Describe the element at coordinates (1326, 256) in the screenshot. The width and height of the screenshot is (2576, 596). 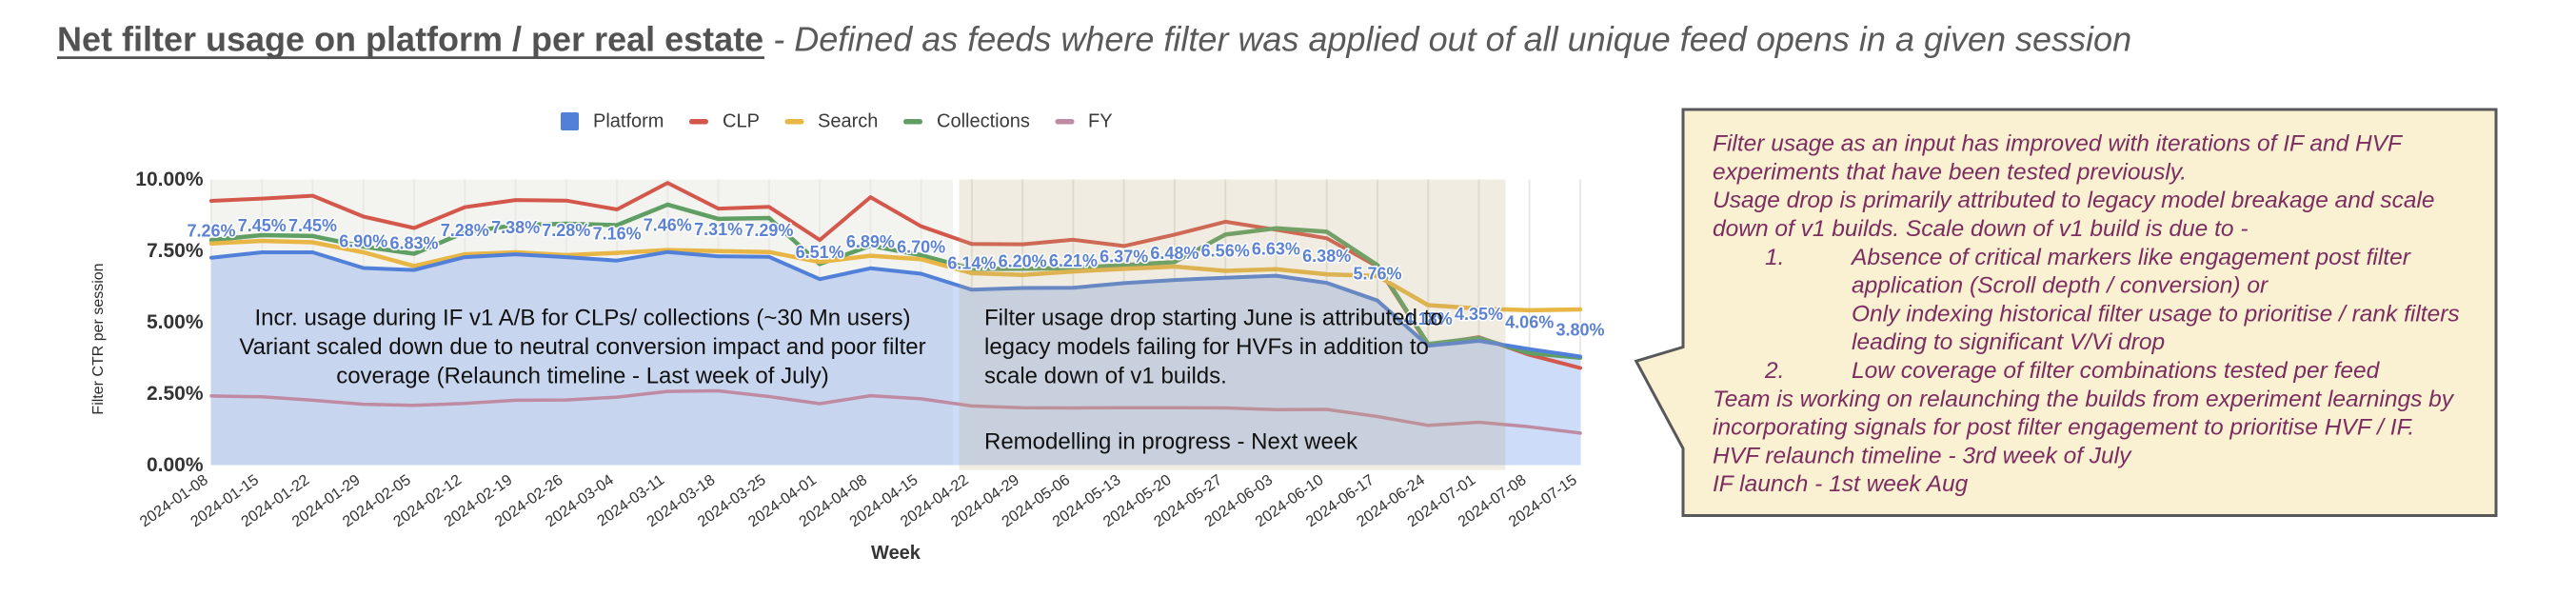
I see `svg-text: 6.38%` at that location.